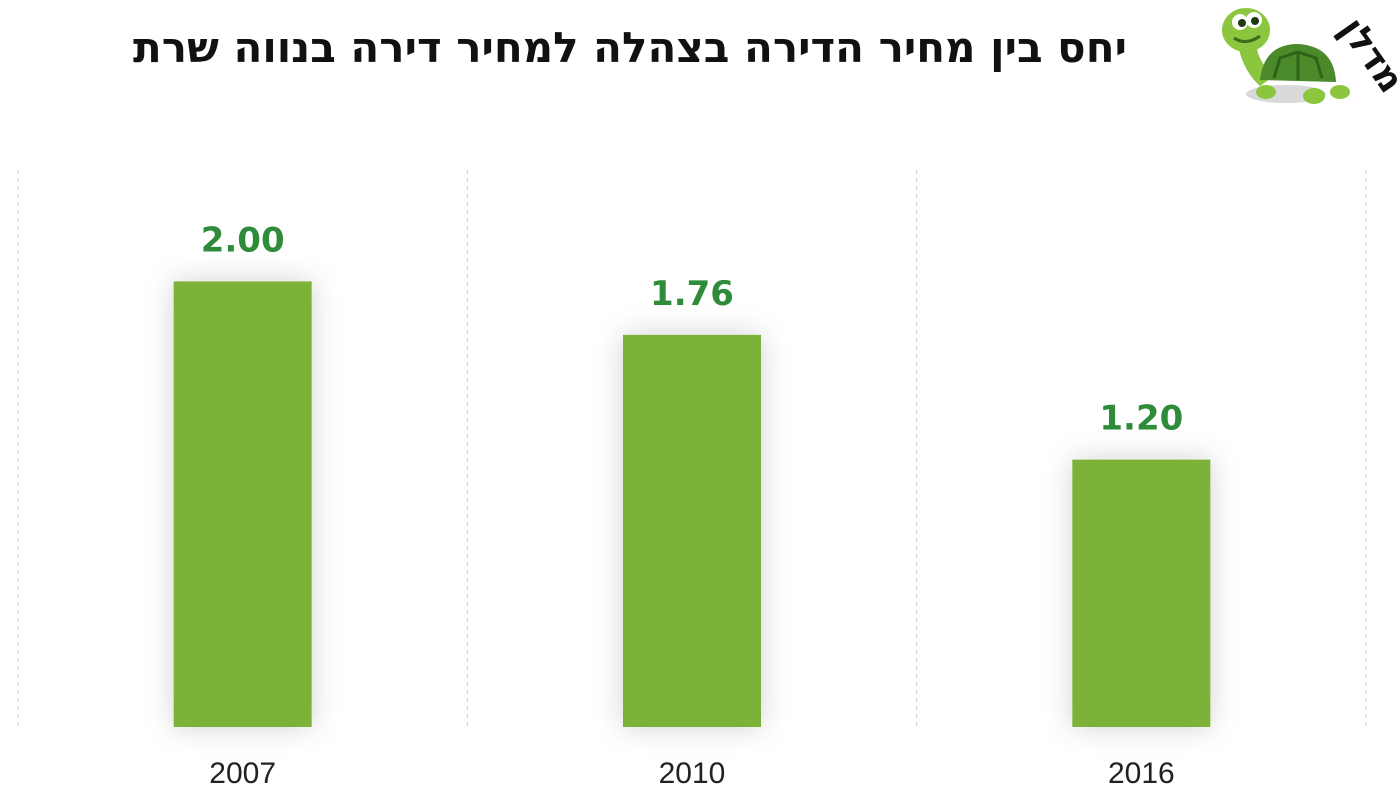  What do you see at coordinates (1141, 419) in the screenshot?
I see `data-label-2016: 1.20` at bounding box center [1141, 419].